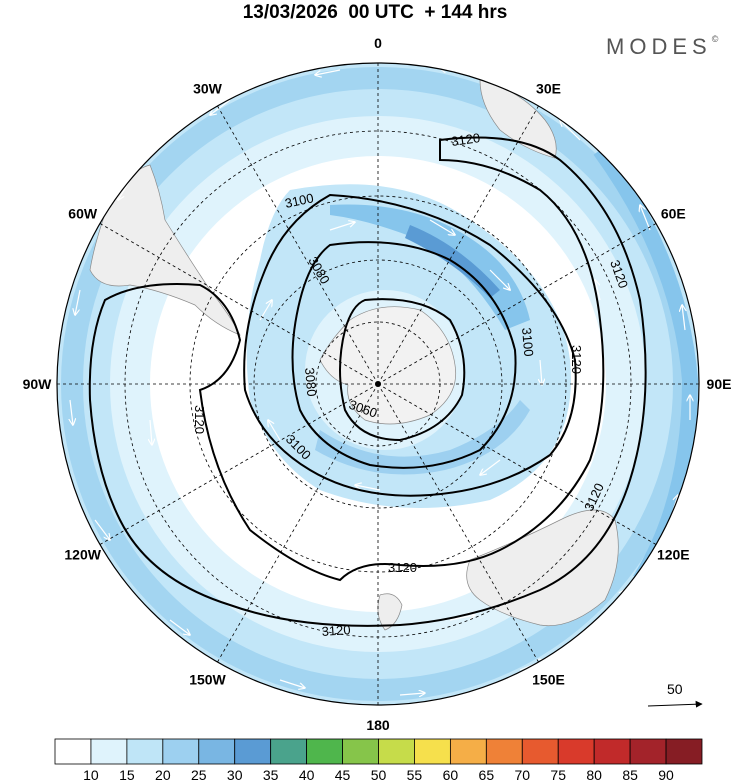 The width and height of the screenshot is (750, 782). I want to click on colorbar-tick-label: 90, so click(666, 774).